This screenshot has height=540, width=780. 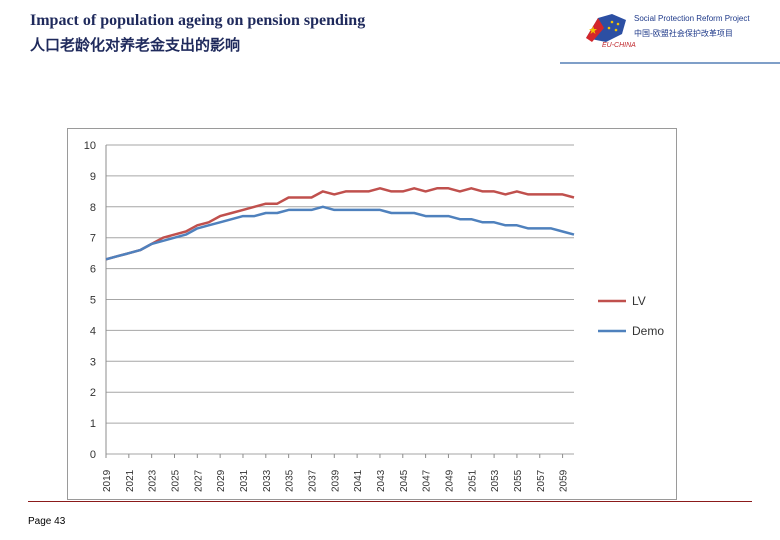 I want to click on x-tick-label: 2057, so click(x=541, y=480).